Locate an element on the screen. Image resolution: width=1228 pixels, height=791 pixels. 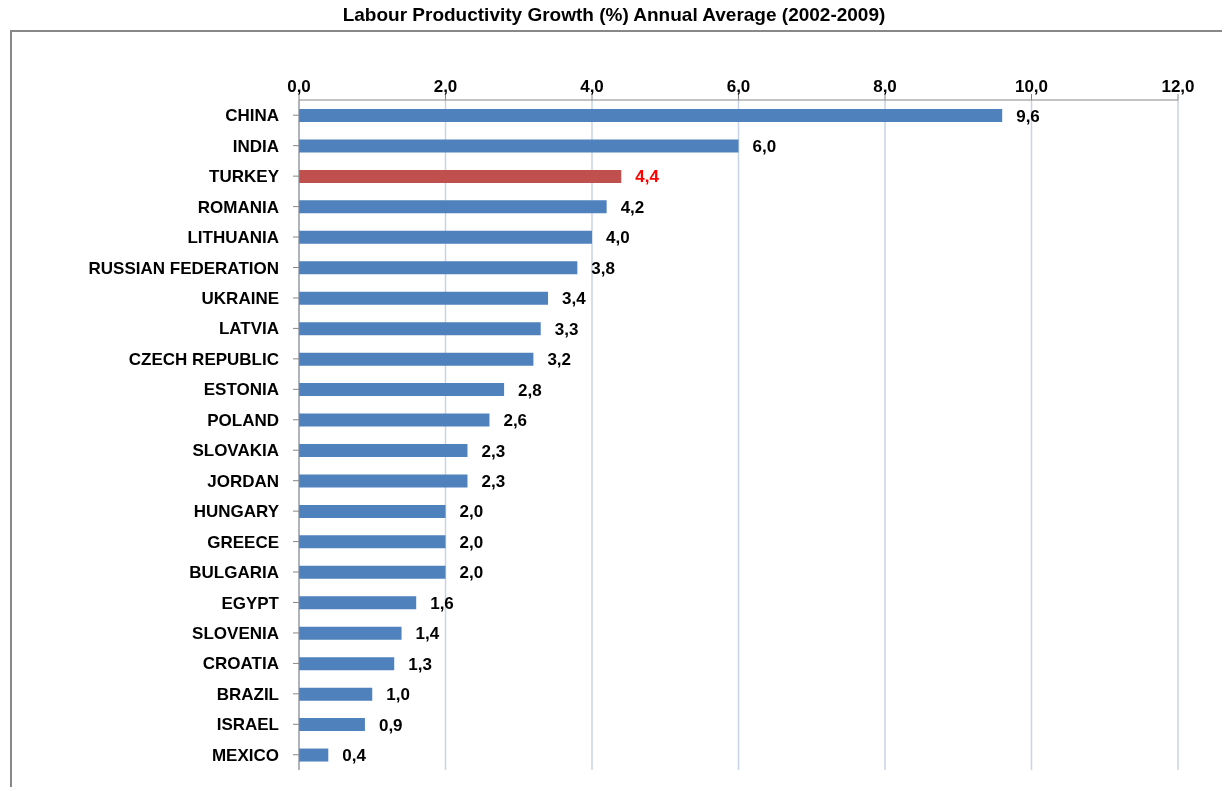
y-tick-label: ESTONIA is located at coordinates (241, 390).